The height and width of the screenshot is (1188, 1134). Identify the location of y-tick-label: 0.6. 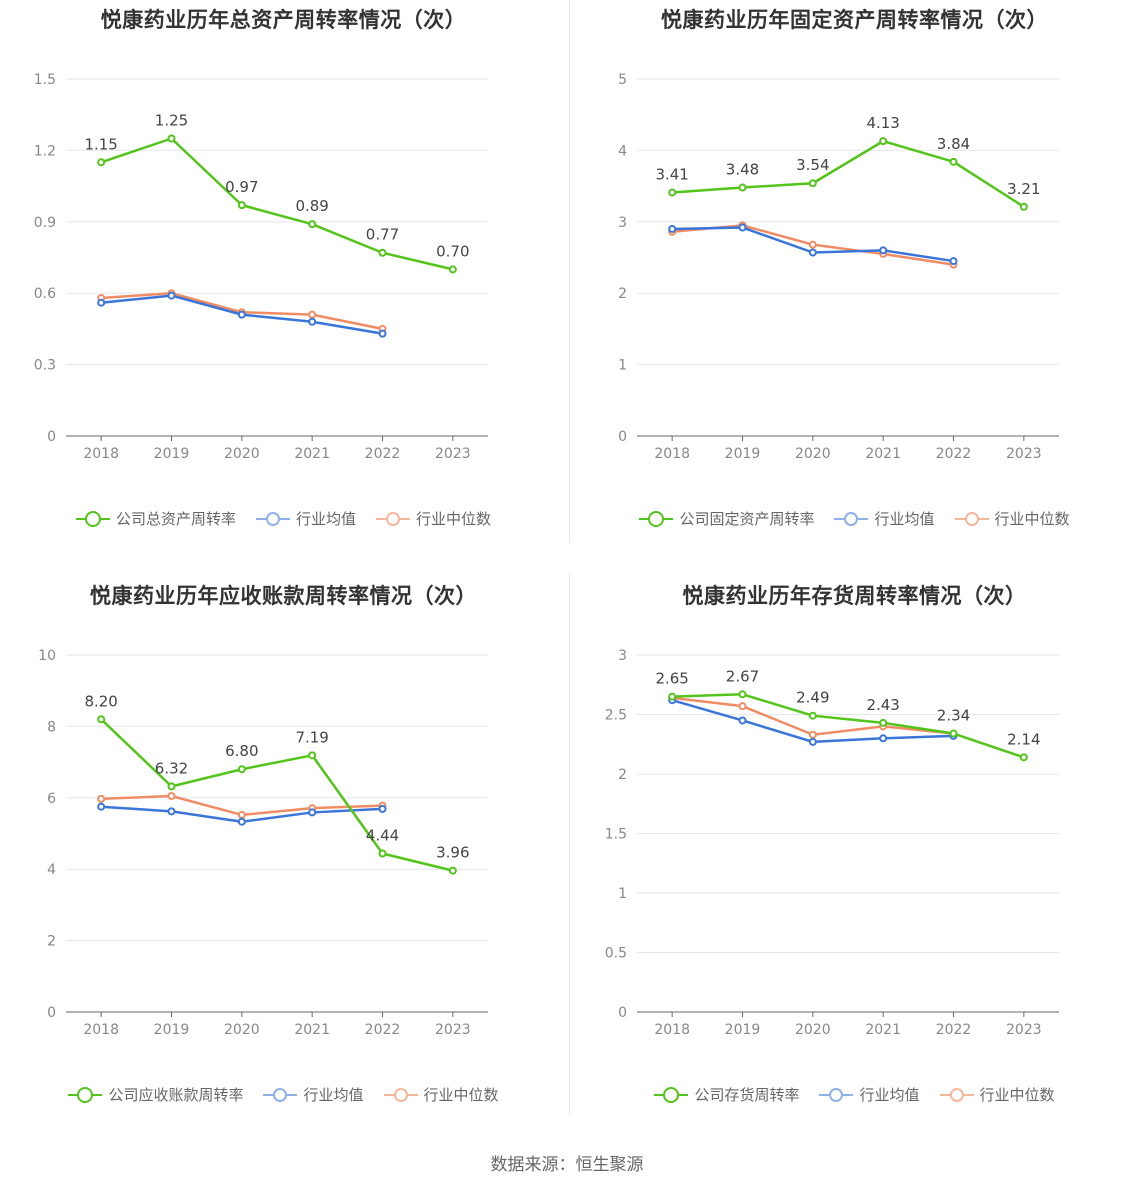
(45, 294).